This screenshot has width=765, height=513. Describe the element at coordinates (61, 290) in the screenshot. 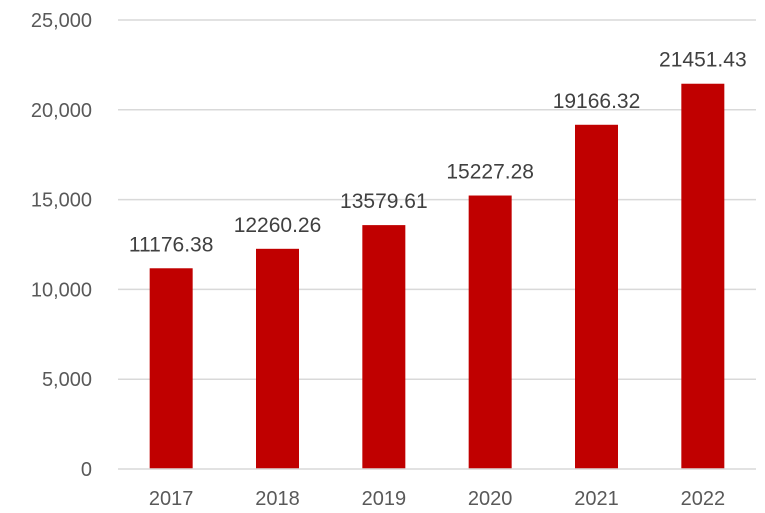

I see `y-tick-label: 10,000` at that location.